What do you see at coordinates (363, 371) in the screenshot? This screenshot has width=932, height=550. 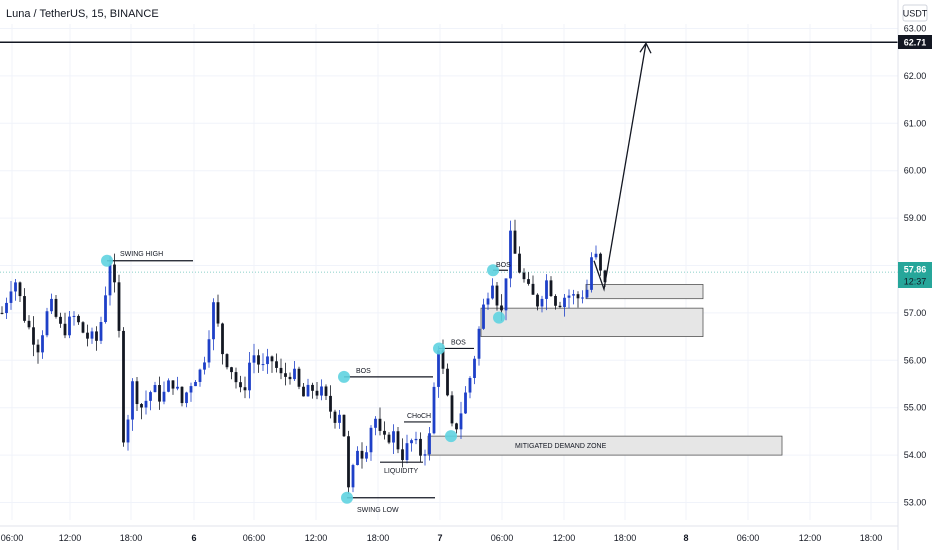 I see `annotation-label: BOS` at bounding box center [363, 371].